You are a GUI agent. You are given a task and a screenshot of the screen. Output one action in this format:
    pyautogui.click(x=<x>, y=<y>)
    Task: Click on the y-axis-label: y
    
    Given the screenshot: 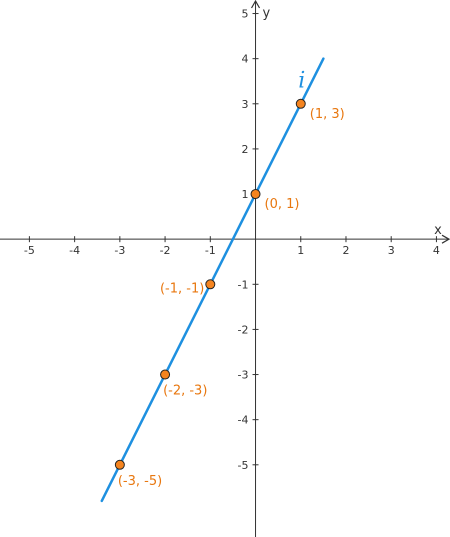 What is the action you would take?
    pyautogui.click(x=267, y=13)
    